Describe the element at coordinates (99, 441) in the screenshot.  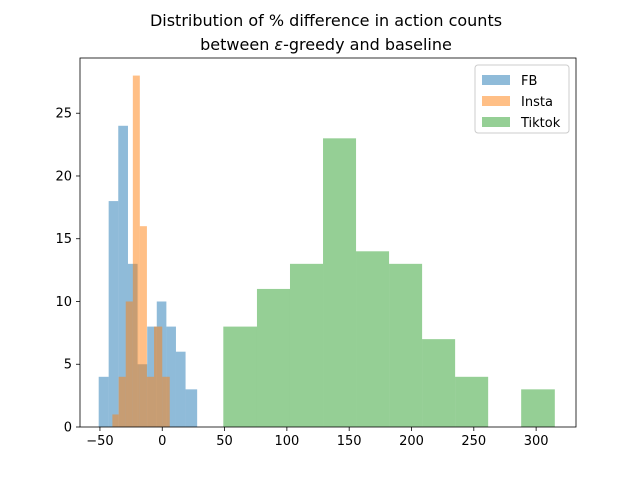
I see `x-tick-label: −50` at that location.